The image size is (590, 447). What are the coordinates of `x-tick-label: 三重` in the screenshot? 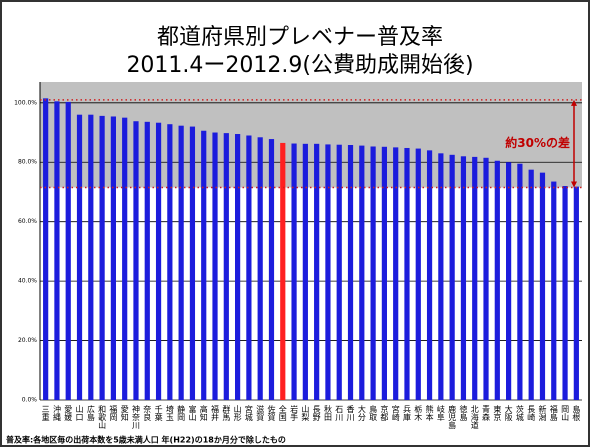 It's located at (45, 413).